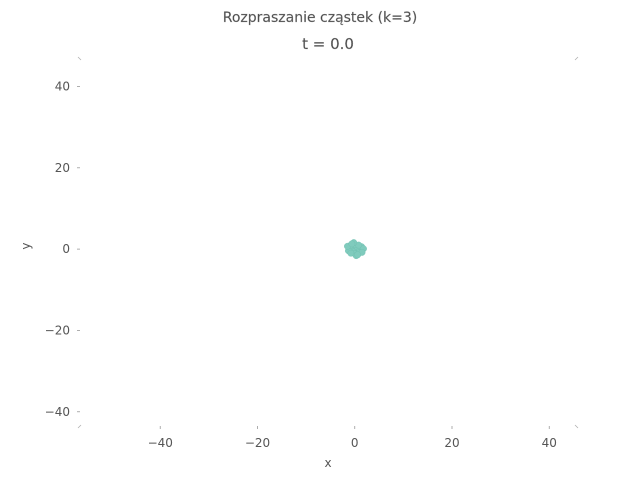 The width and height of the screenshot is (640, 480). What do you see at coordinates (320, 18) in the screenshot?
I see `chart-title: Rozpraszanie cząstek (k=3)` at bounding box center [320, 18].